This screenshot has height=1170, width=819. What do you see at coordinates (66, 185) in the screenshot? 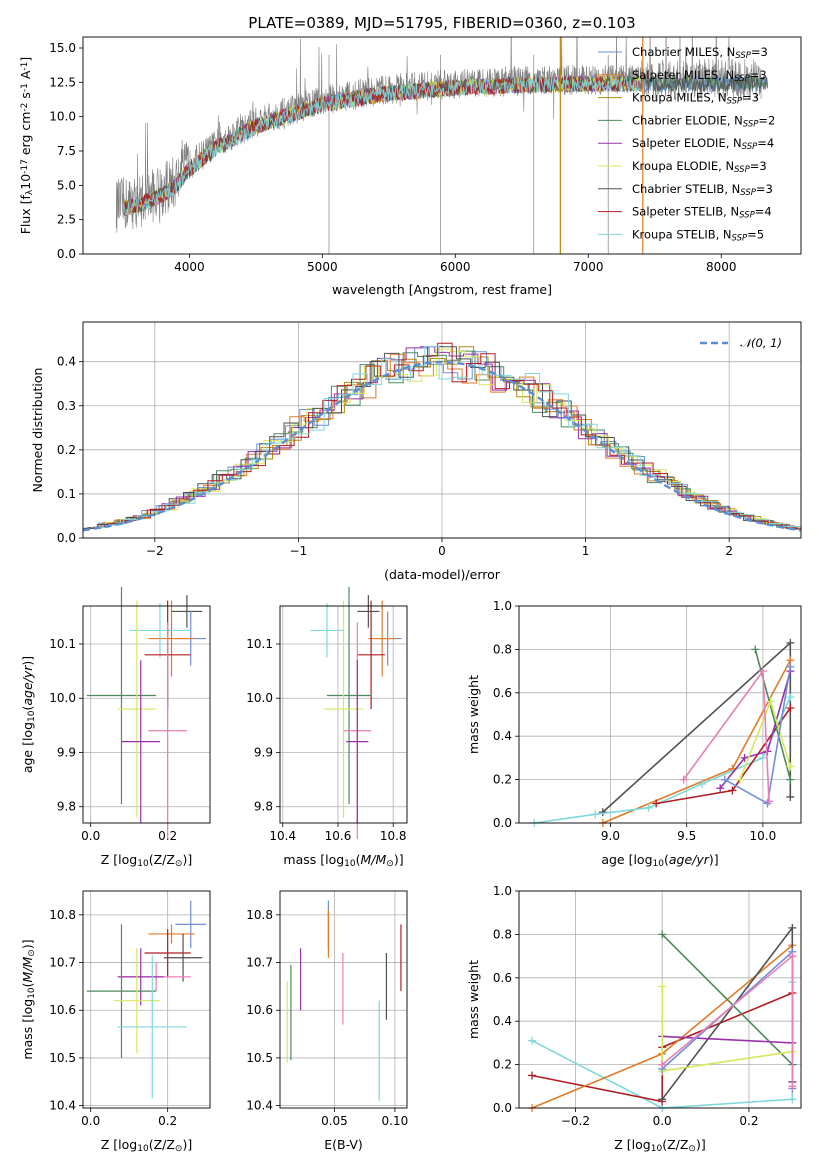
I see `y-tick-label: 5.0` at bounding box center [66, 185].